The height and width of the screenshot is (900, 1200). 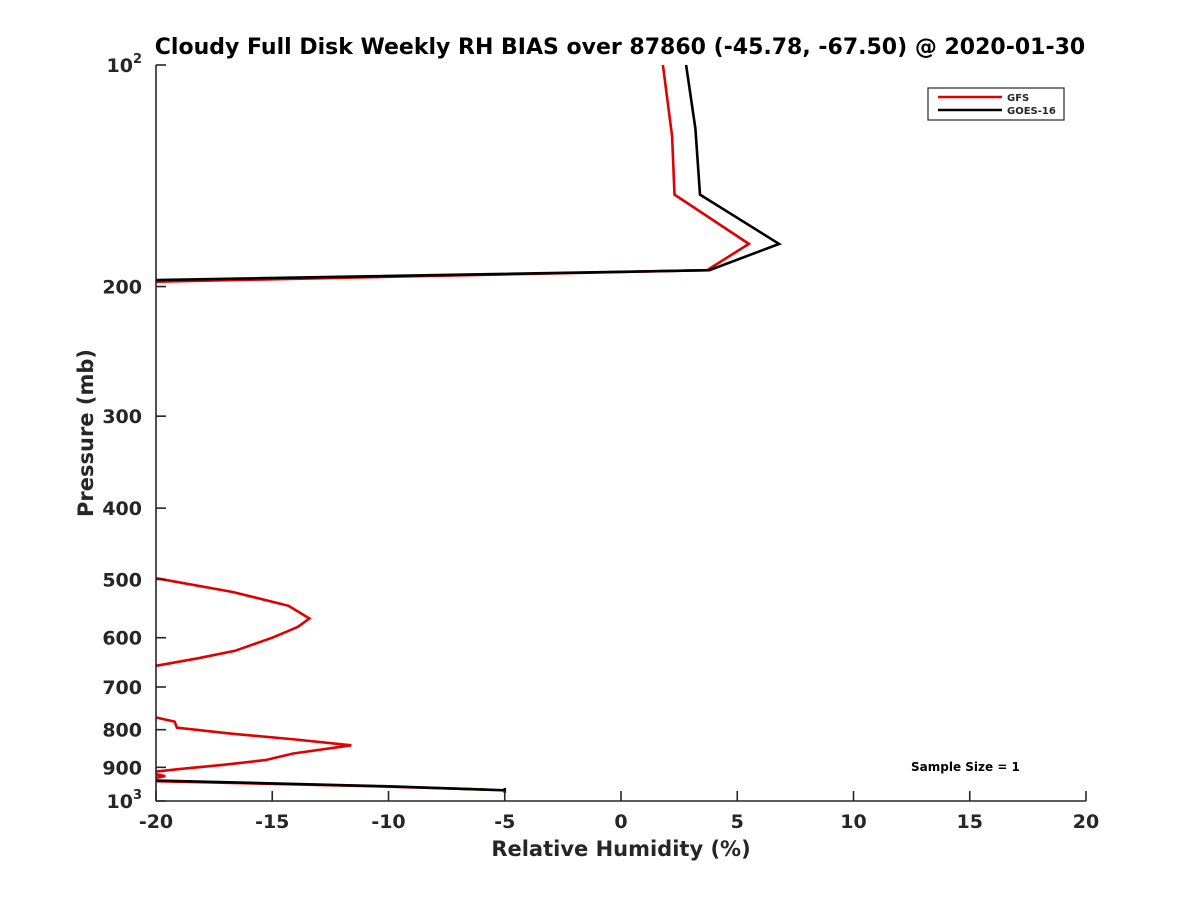 I want to click on y-tick-label: 800, so click(x=122, y=731).